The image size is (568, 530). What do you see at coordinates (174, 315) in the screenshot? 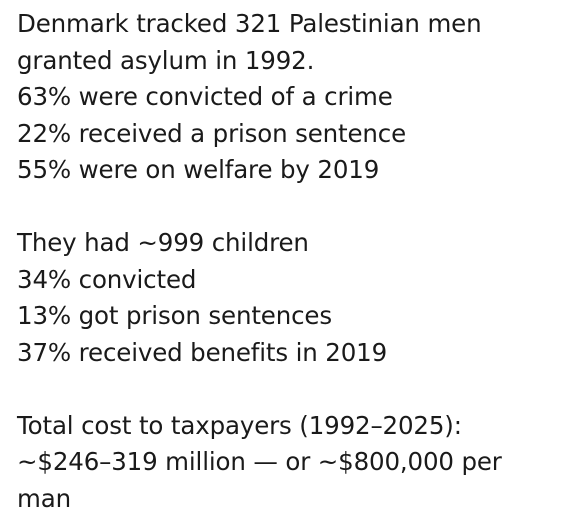
I see `text-line: 13% got prison sentences` at bounding box center [174, 315].